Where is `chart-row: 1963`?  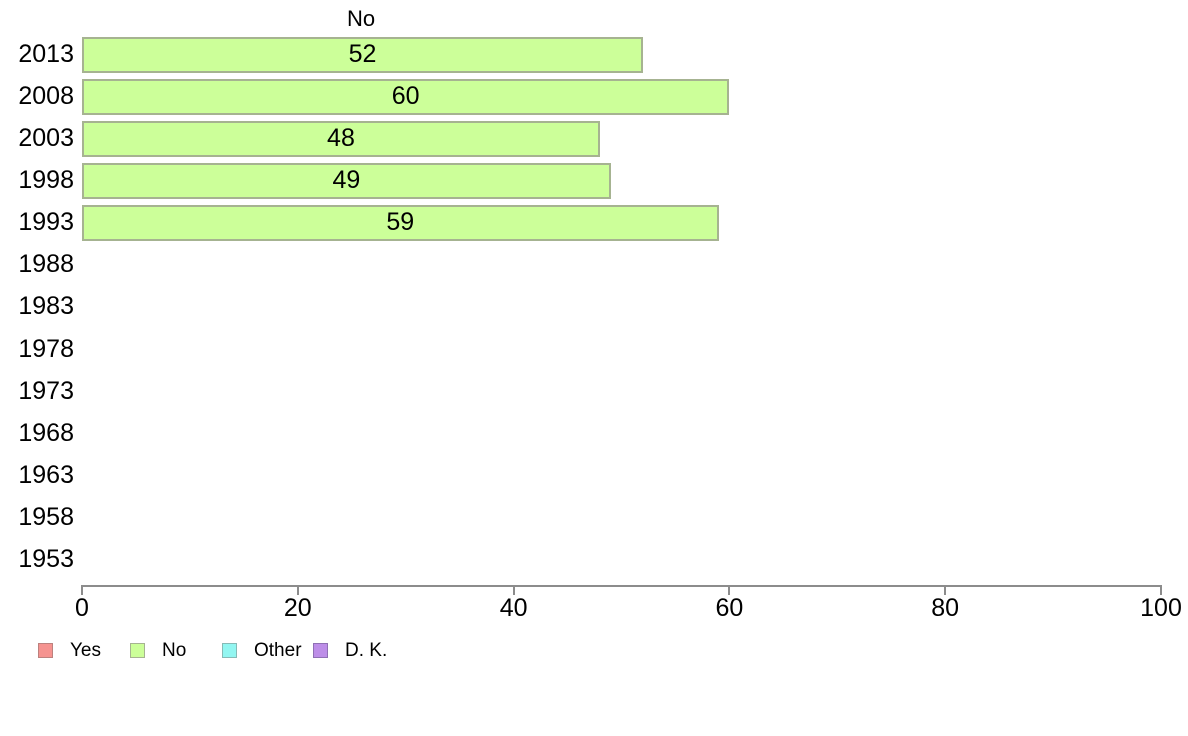 chart-row: 1963 is located at coordinates (594, 476).